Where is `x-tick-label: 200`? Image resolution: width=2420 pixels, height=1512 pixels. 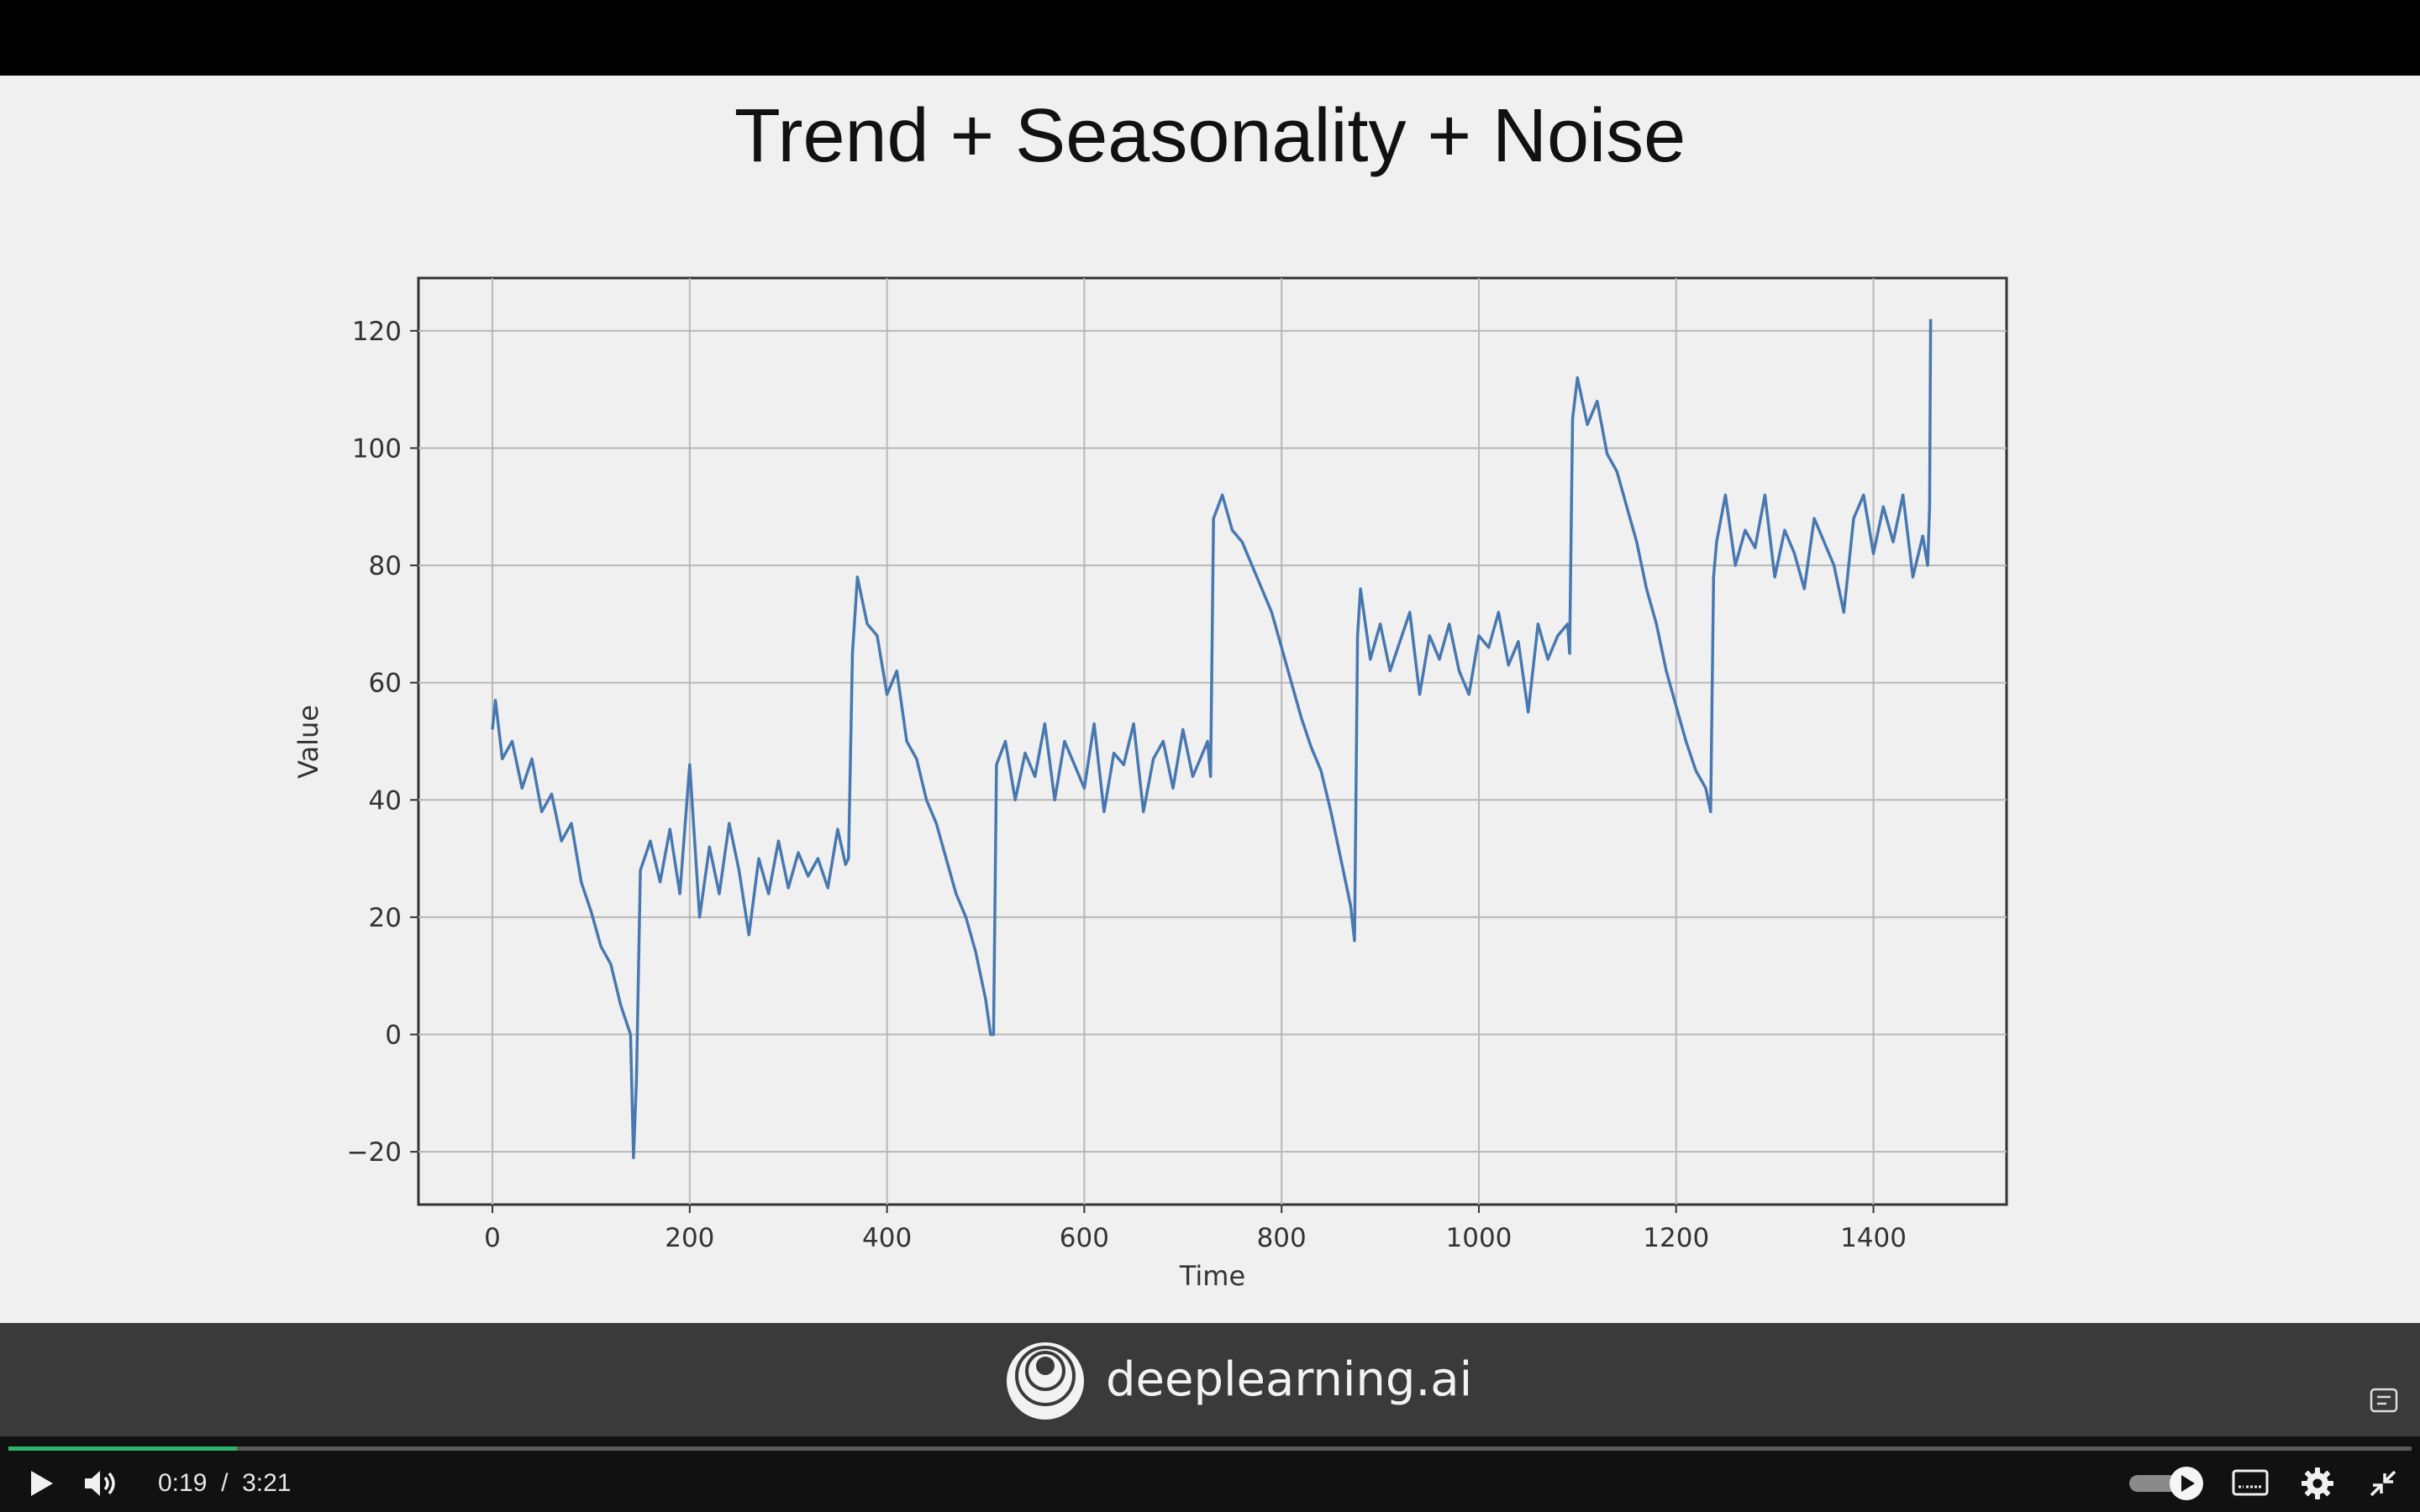 x-tick-label: 200 is located at coordinates (689, 1238).